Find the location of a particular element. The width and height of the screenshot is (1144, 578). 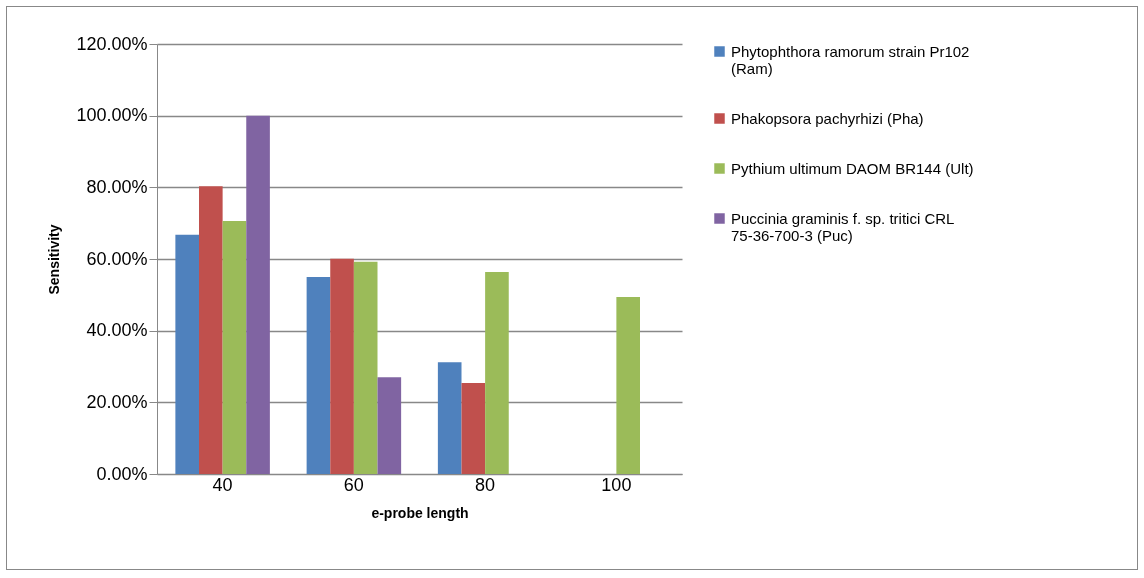

legend-label: Phytophthora ramorum strain Pr102 (Ram) is located at coordinates (850, 59).